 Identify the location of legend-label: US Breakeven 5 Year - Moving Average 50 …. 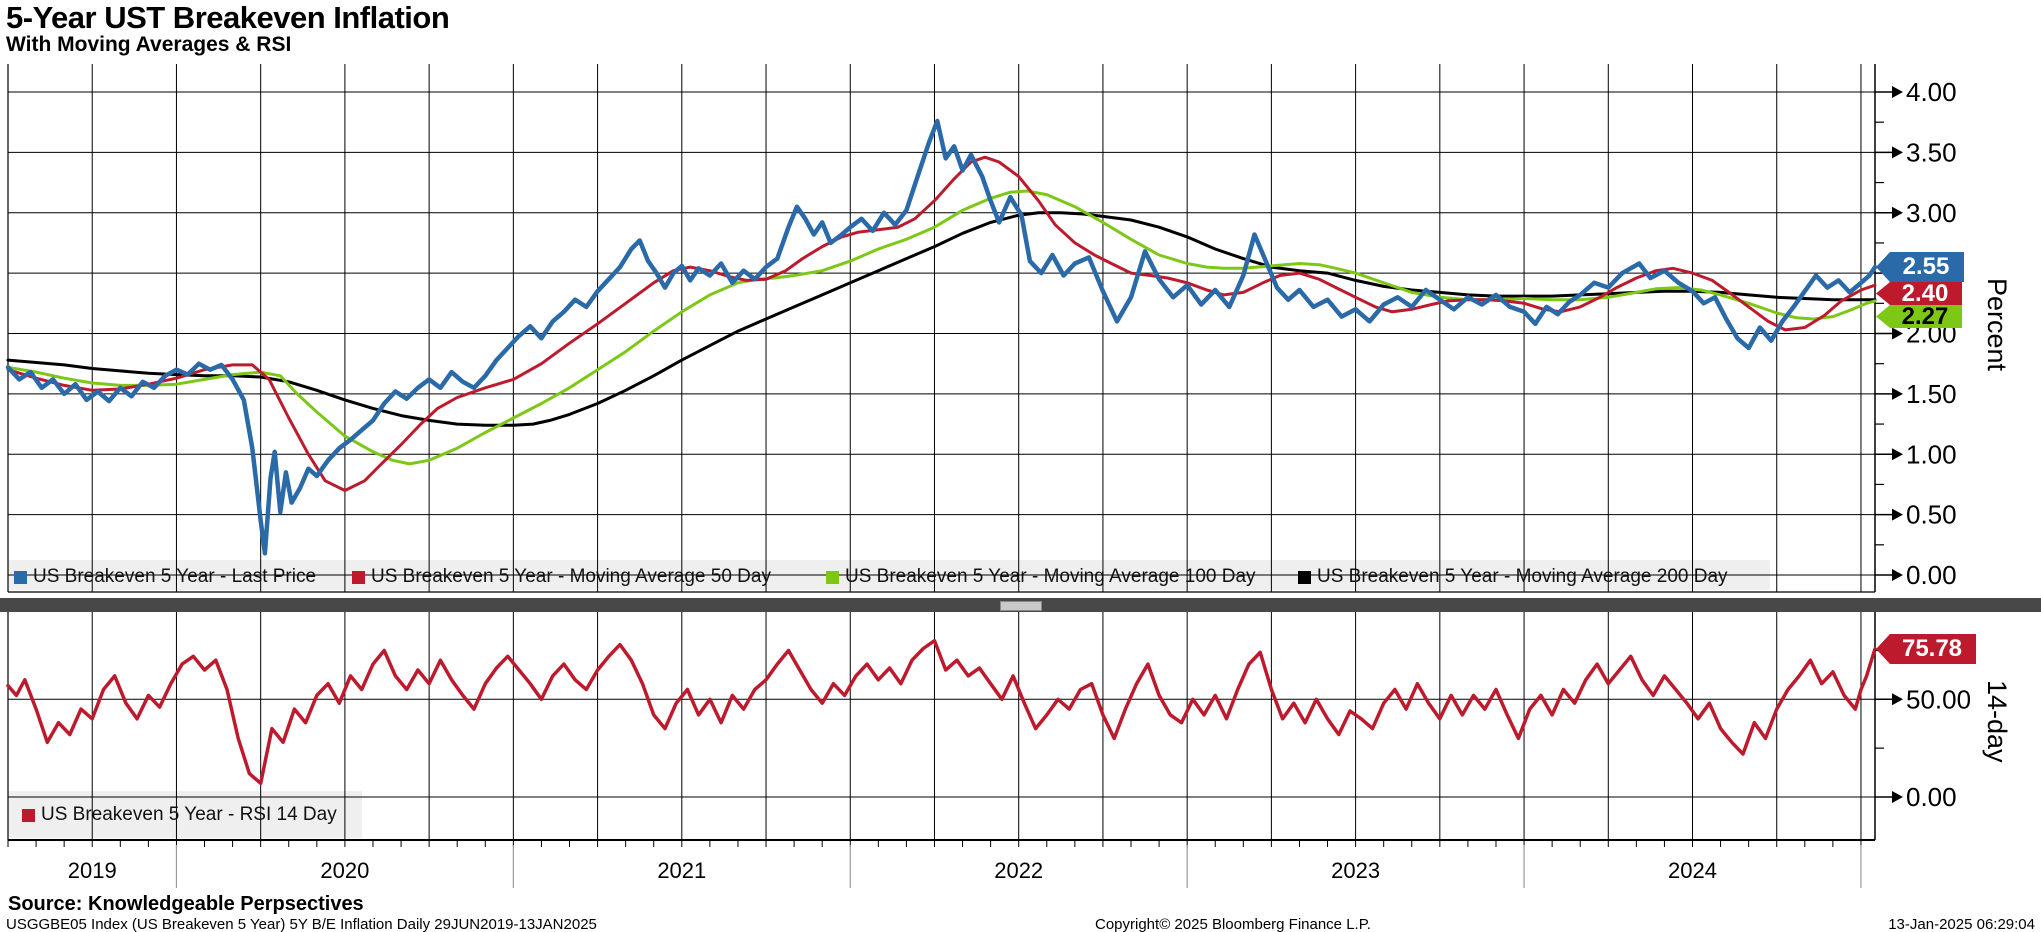
(571, 576).